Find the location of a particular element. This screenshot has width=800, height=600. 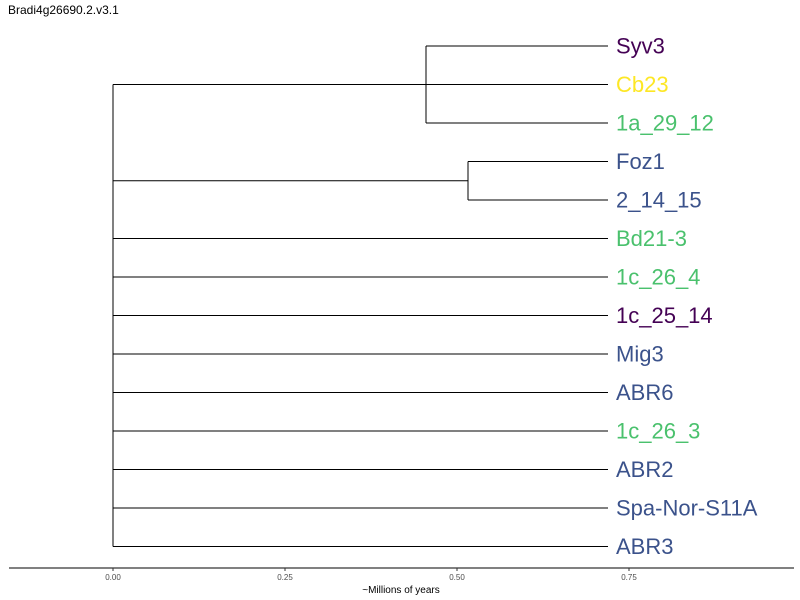

x-tick-label: 0.50 is located at coordinates (457, 577).